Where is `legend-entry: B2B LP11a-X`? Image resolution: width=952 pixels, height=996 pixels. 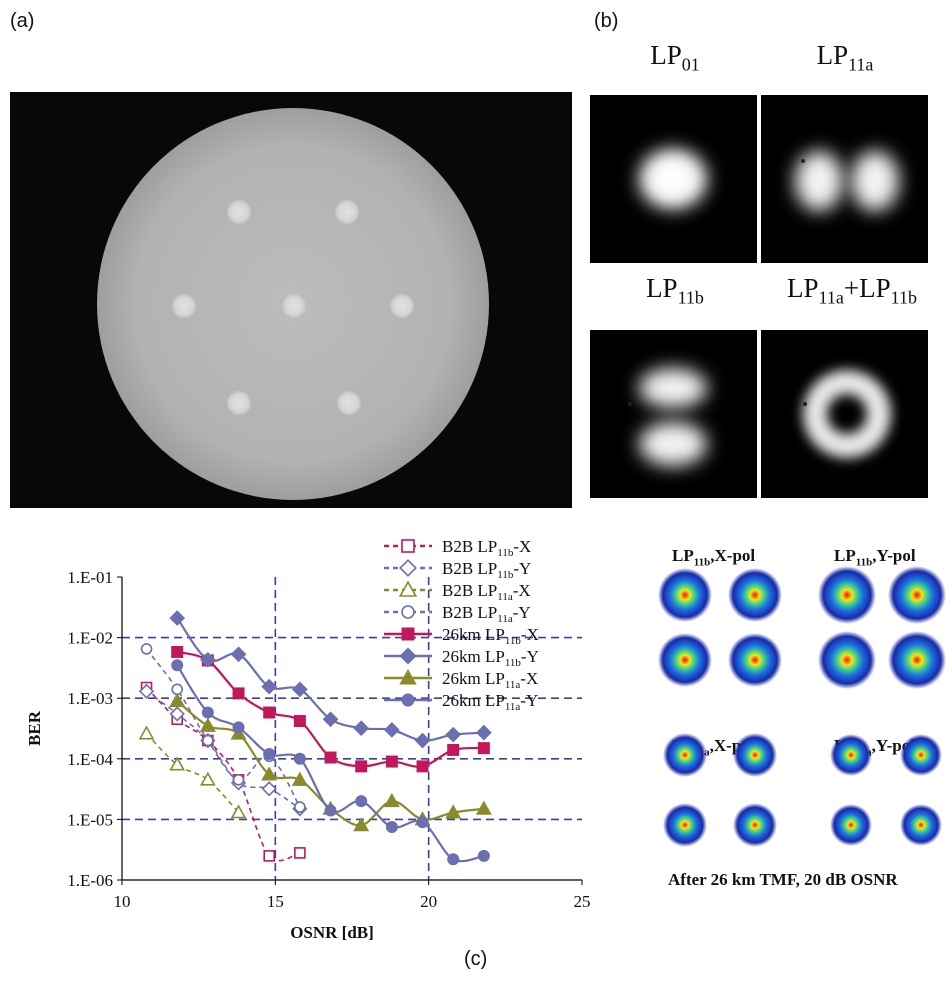 legend-entry: B2B LP11a-X is located at coordinates (457, 591).